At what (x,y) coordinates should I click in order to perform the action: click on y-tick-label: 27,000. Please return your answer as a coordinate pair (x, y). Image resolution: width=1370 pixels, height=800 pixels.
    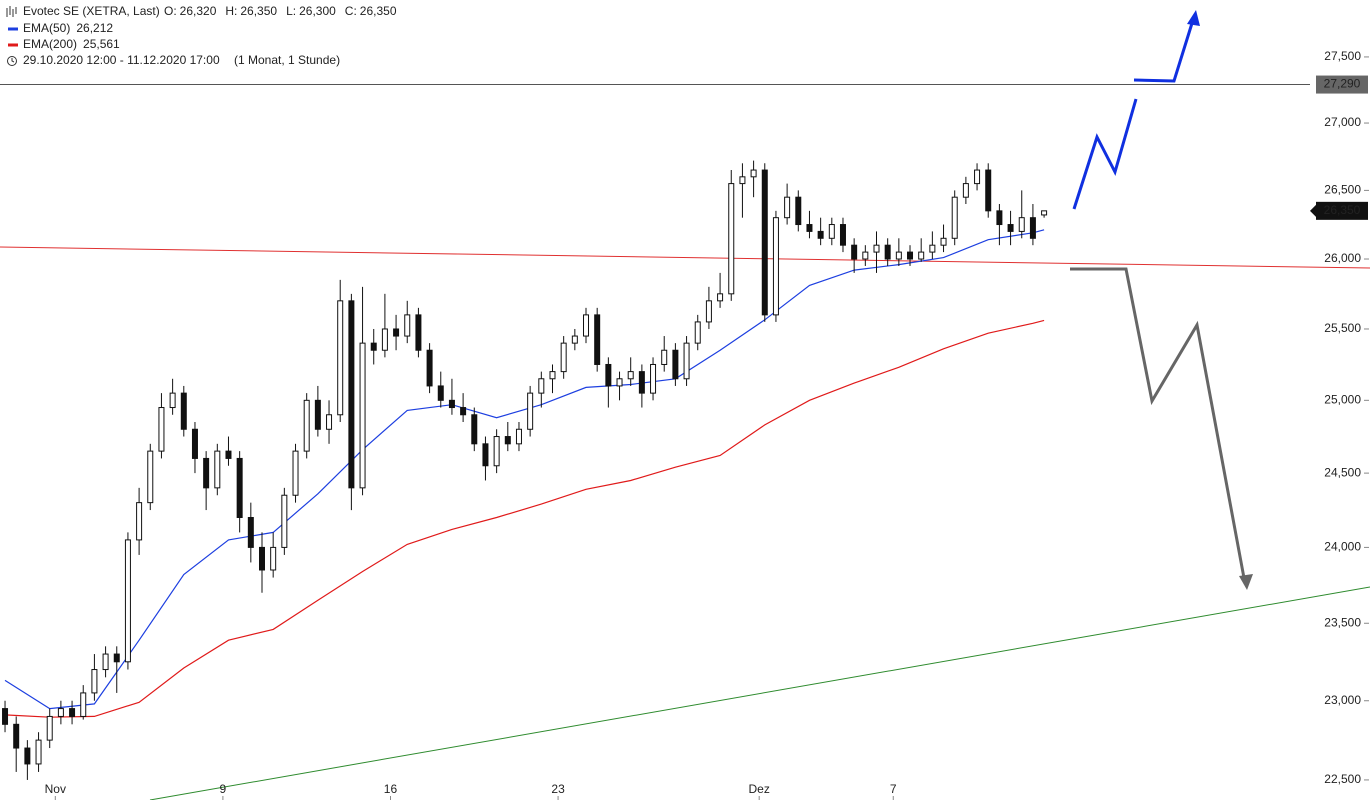
    Looking at the image, I should click on (1342, 122).